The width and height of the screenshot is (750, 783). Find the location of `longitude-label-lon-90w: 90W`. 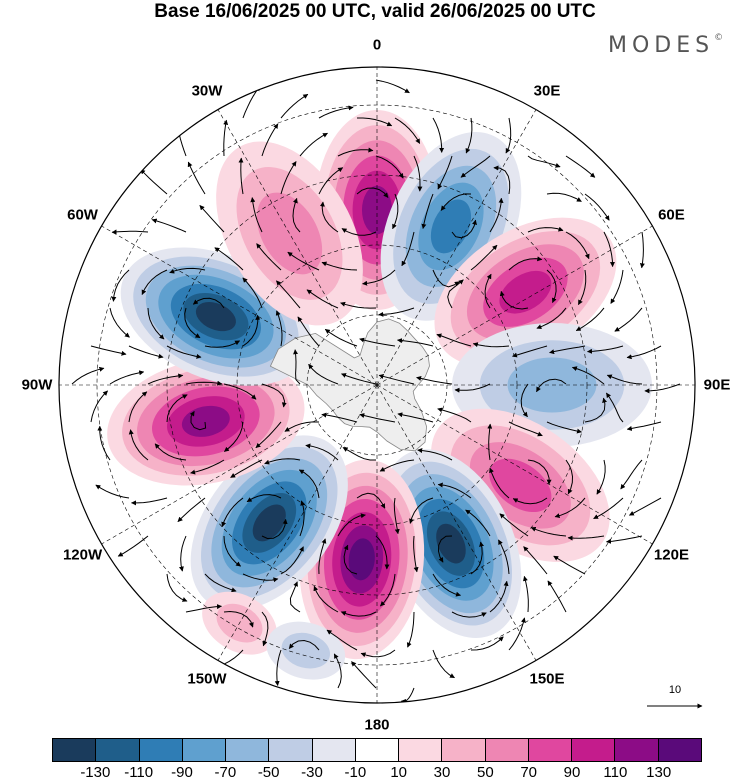

longitude-label-lon-90w: 90W is located at coordinates (37, 385).